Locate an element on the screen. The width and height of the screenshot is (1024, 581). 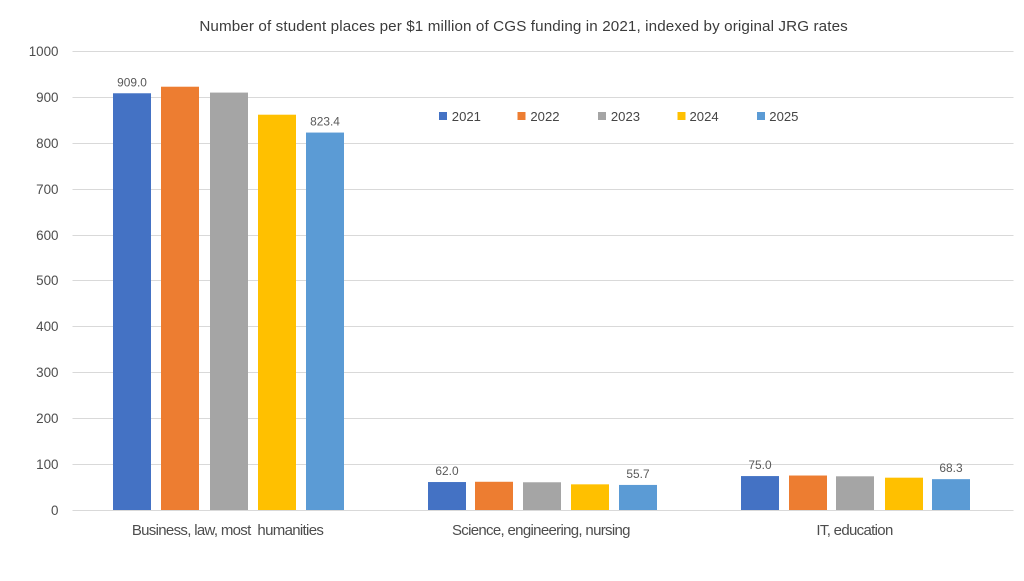
svg-text: 75.0 is located at coordinates (760, 465).